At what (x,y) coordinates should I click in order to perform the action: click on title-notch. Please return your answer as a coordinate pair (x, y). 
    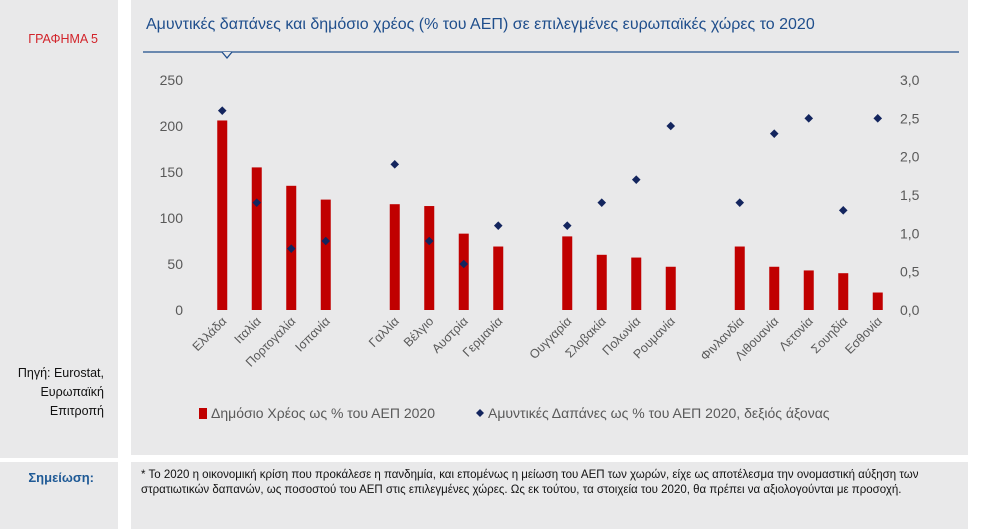
    Looking at the image, I should click on (227, 55).